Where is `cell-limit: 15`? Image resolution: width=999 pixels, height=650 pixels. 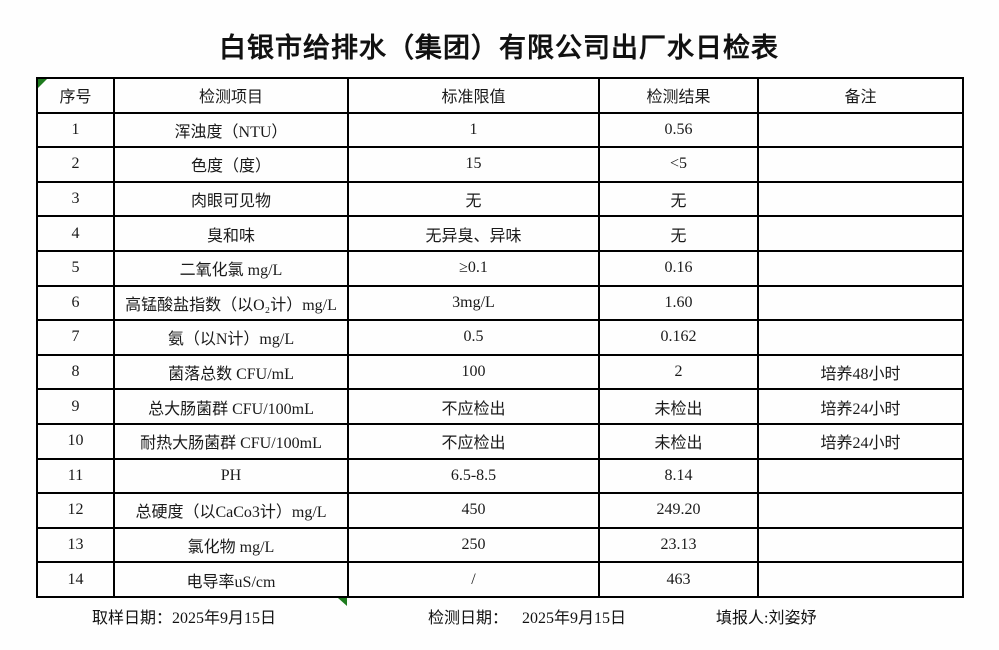 cell-limit: 15 is located at coordinates (473, 164).